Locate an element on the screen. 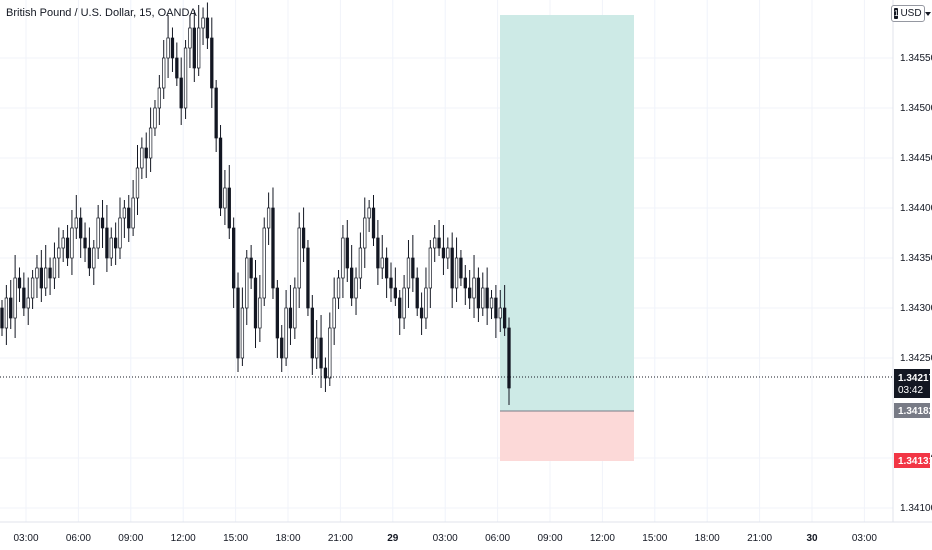  price-tick-label: 1.34400 is located at coordinates (916, 208).